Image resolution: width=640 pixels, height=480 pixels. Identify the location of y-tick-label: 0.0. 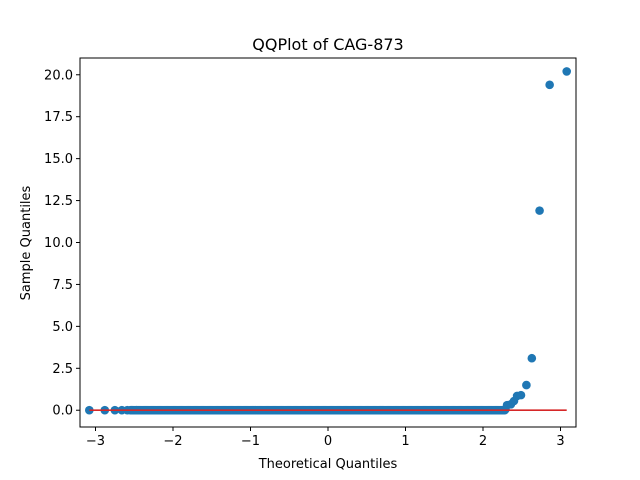
(62, 411).